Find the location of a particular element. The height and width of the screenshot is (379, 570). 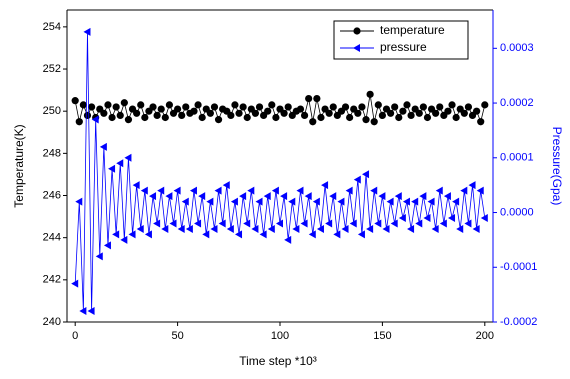

legend-label: temperature is located at coordinates (412, 30).